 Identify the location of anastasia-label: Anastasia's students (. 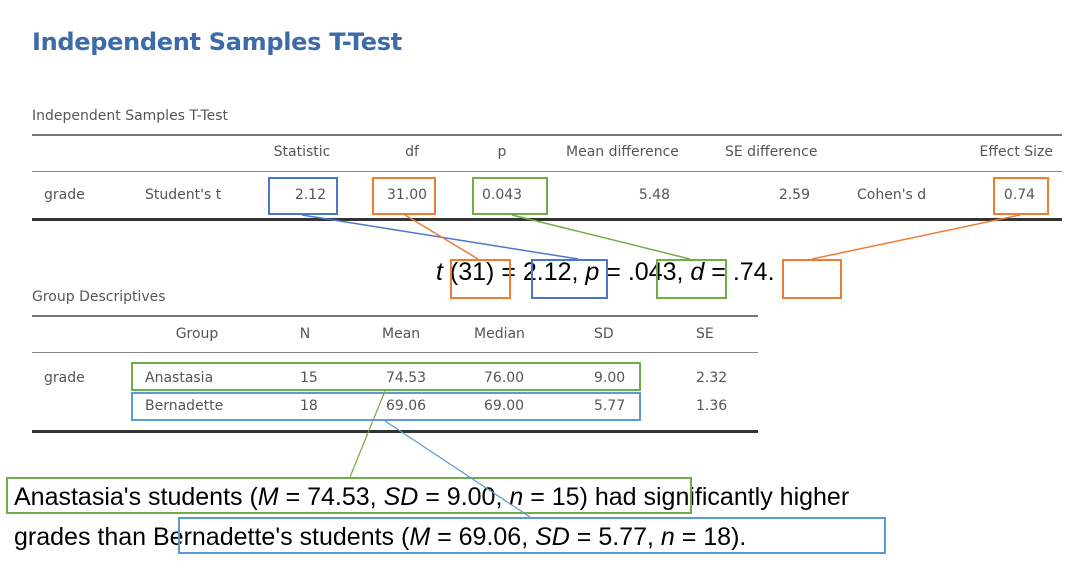
(136, 497).